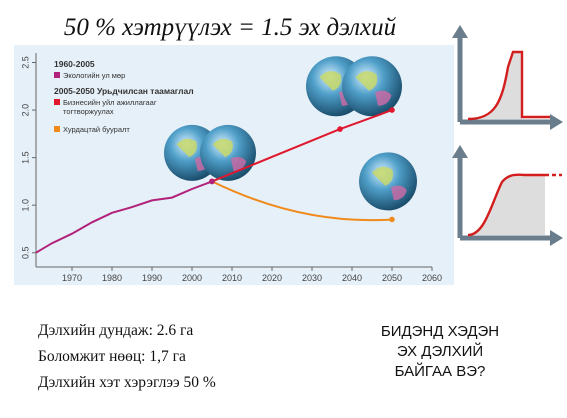 The height and width of the screenshot is (418, 567). Describe the element at coordinates (432, 278) in the screenshot. I see `x-tick-label: 2060` at that location.